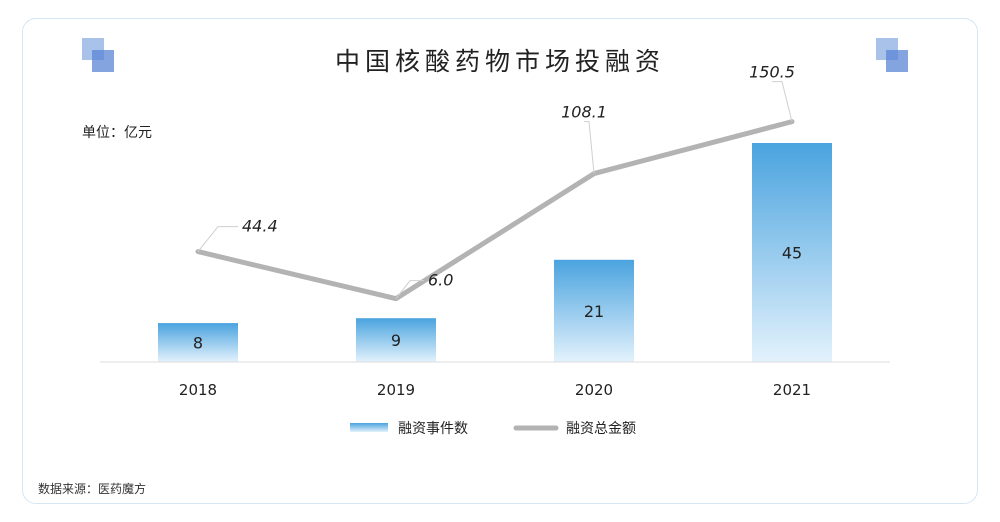  I want to click on bar-2021, so click(792, 252).